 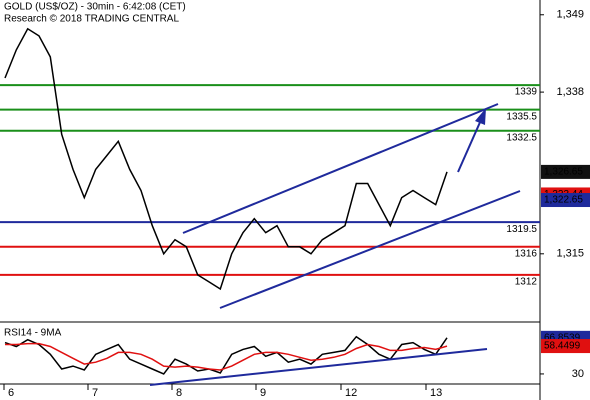 I want to click on rsi-marker, so click(x=565, y=346).